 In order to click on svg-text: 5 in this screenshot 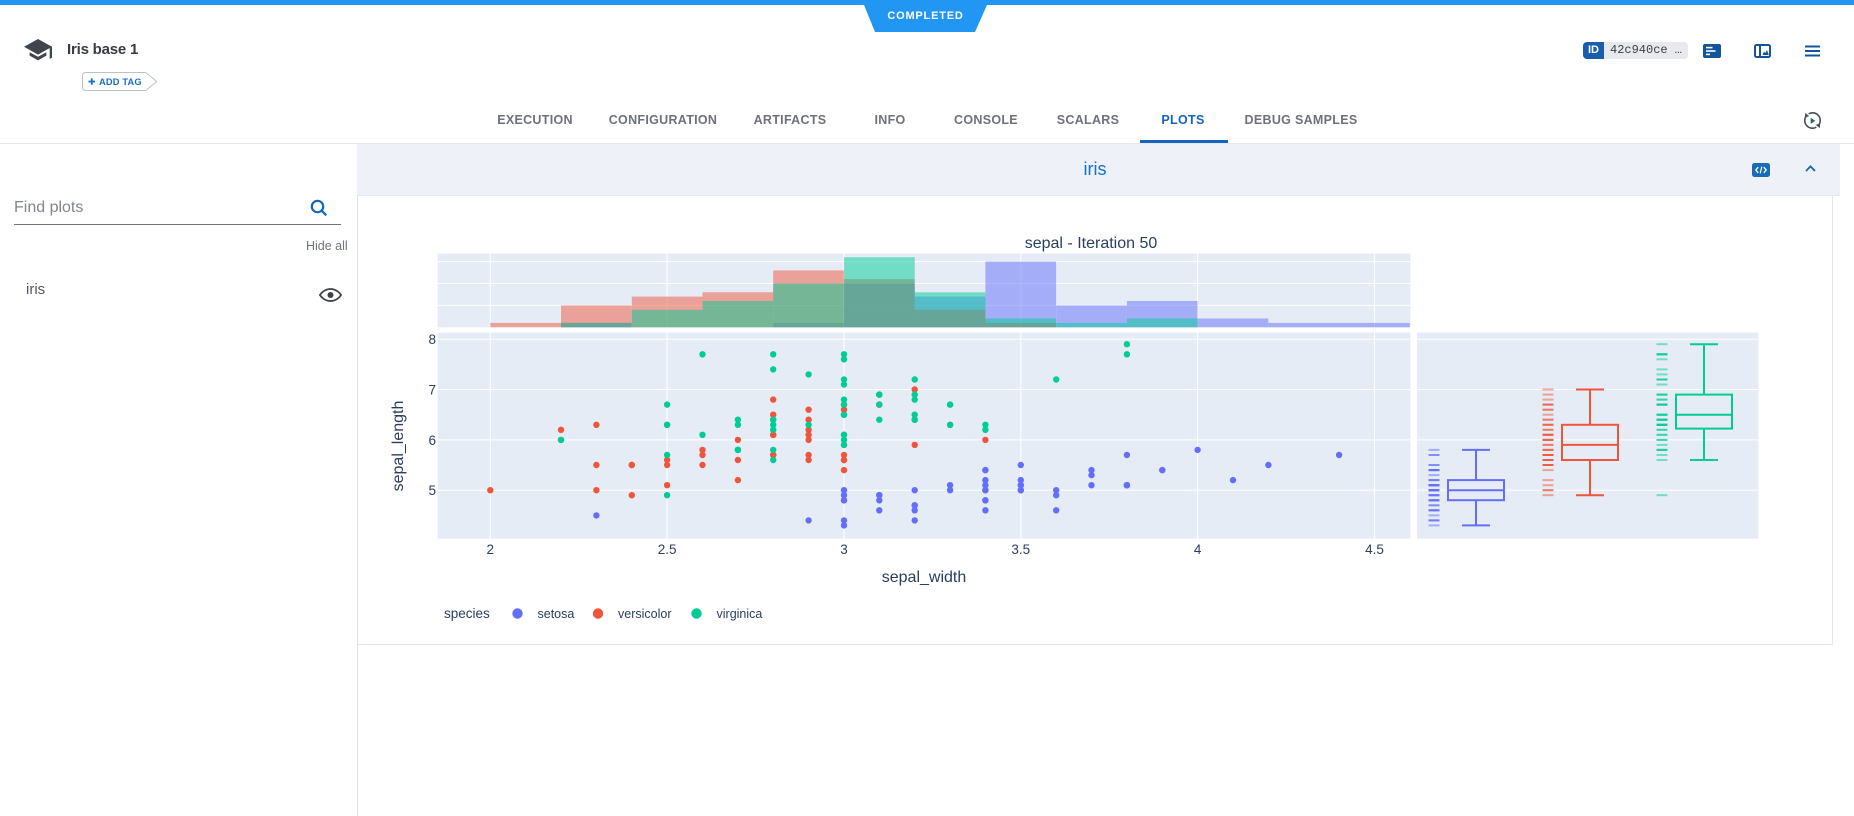, I will do `click(432, 490)`.